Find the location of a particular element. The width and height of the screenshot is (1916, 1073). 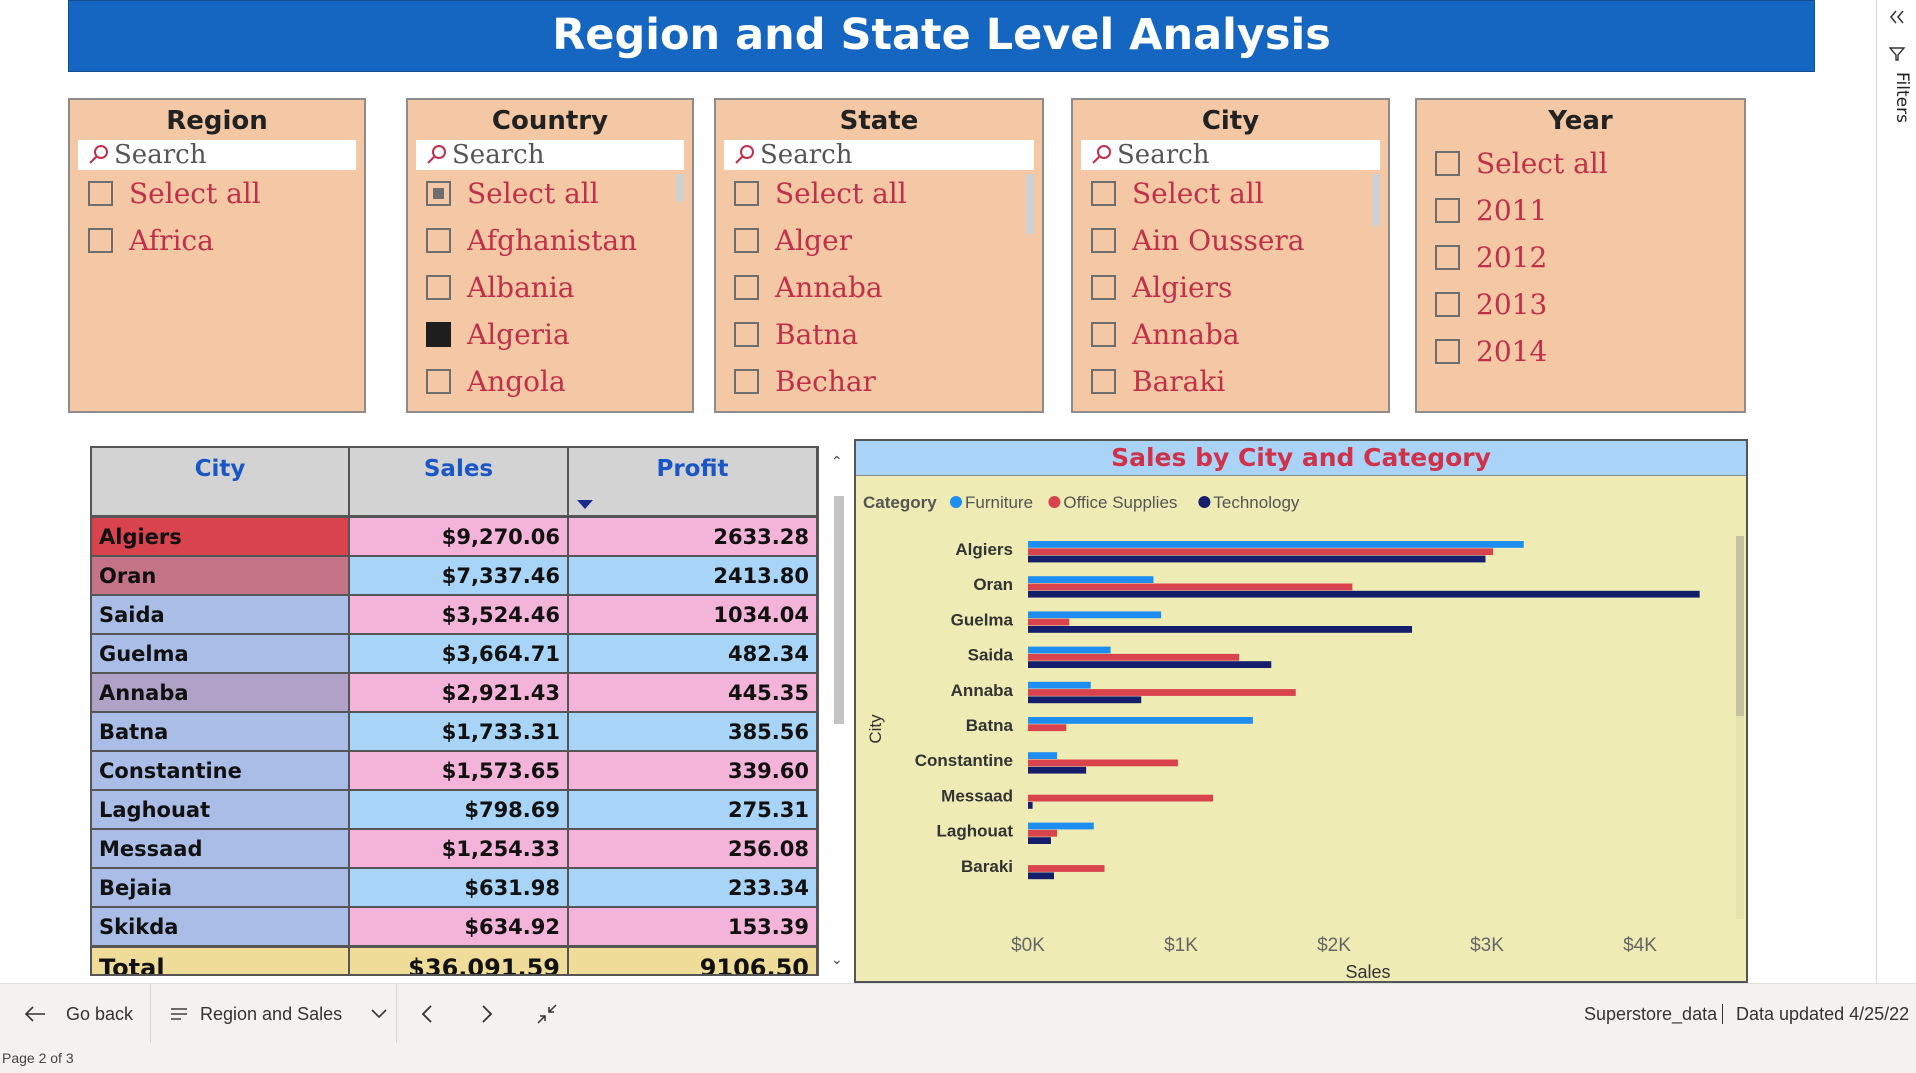

column-header-profit: Profit is located at coordinates (692, 483).